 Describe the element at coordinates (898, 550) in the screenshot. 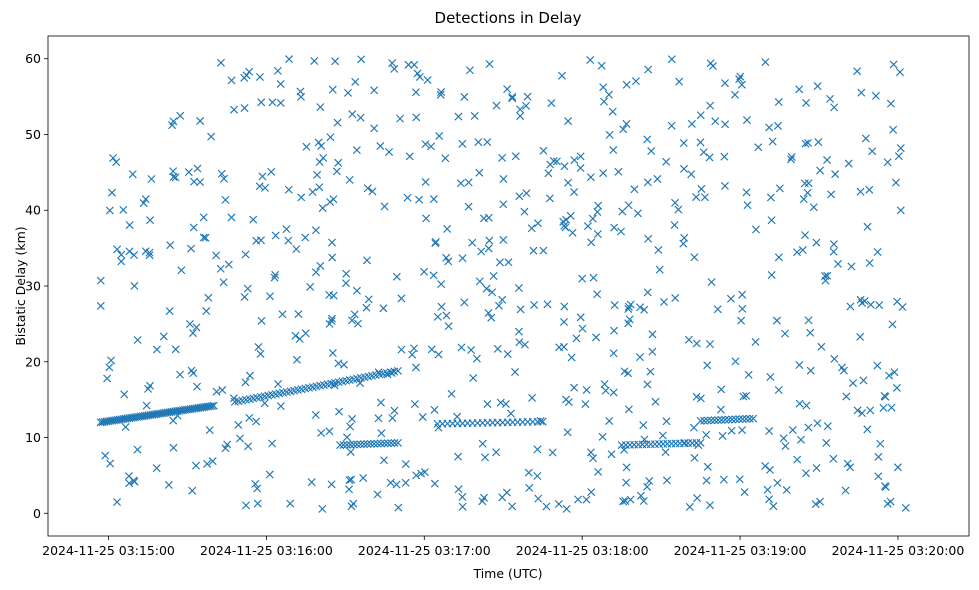

I see `x-tick-label: 2024-11-25 03:20:00` at that location.